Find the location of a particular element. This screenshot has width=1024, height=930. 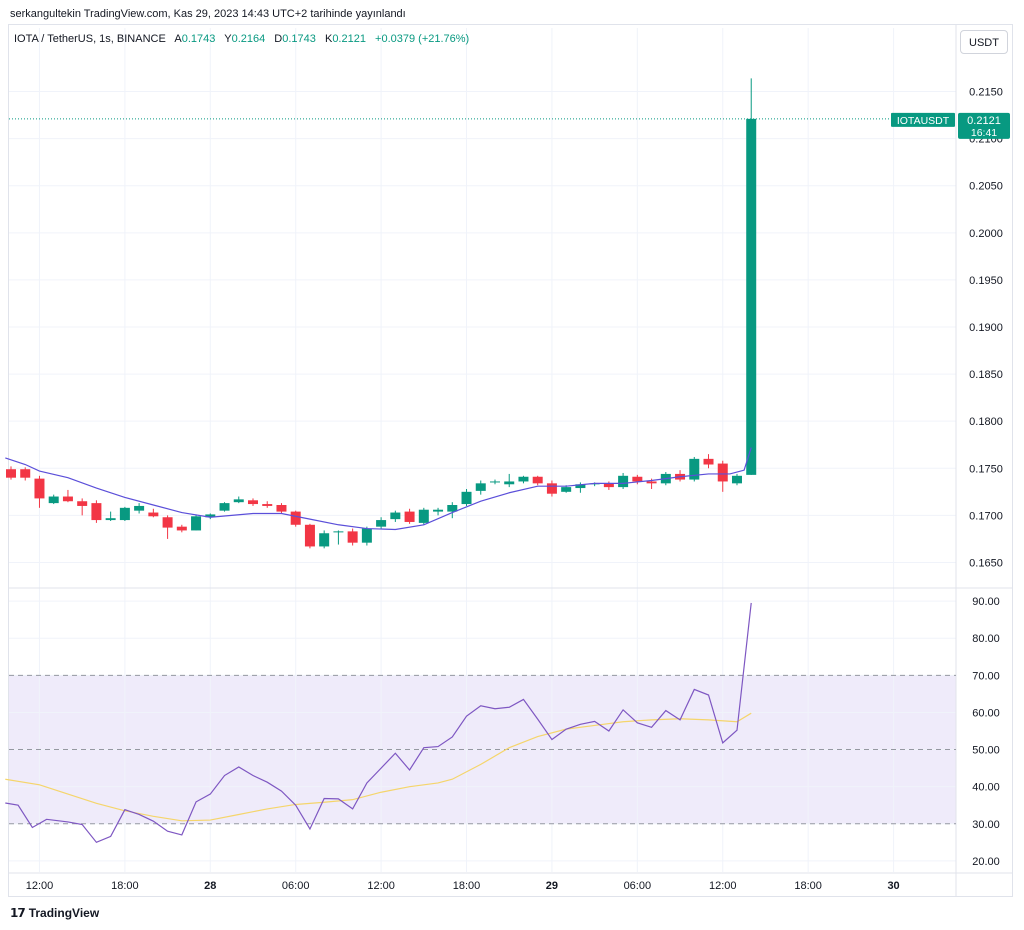

legend-high-label: Y is located at coordinates (228, 39).